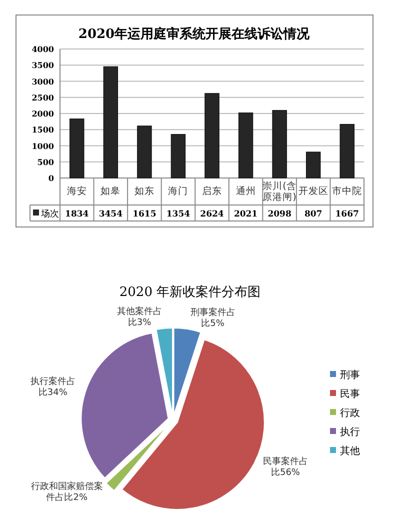 The height and width of the screenshot is (529, 401). Describe the element at coordinates (77, 192) in the screenshot. I see `x-tick-label: 海安` at that location.